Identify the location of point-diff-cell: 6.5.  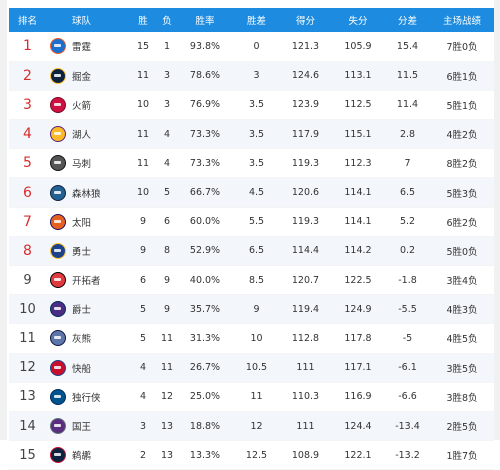
(407, 192).